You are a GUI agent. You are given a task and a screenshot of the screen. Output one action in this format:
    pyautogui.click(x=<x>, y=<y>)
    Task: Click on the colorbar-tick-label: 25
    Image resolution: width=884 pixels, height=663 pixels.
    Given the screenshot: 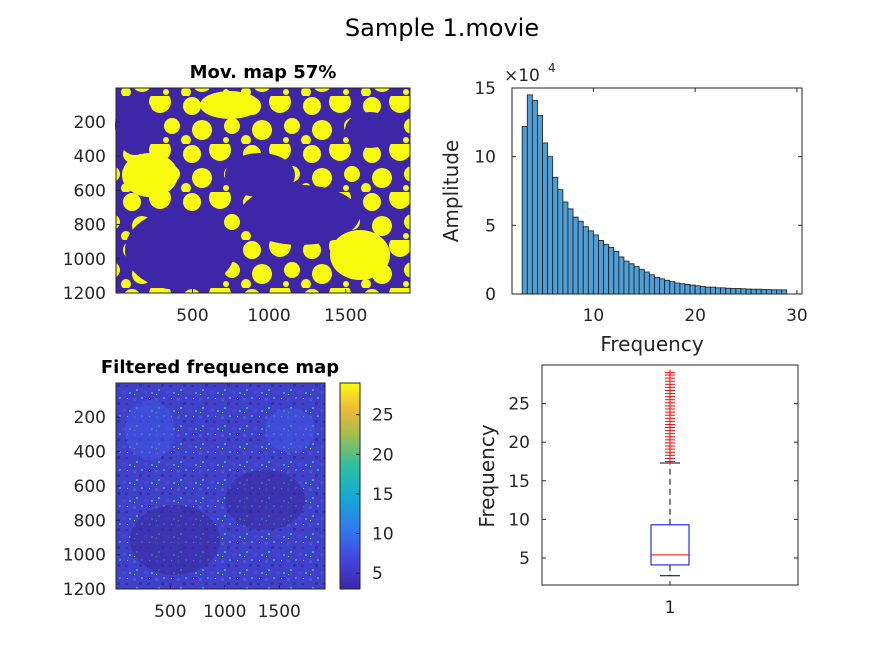 What is the action you would take?
    pyautogui.click(x=383, y=416)
    